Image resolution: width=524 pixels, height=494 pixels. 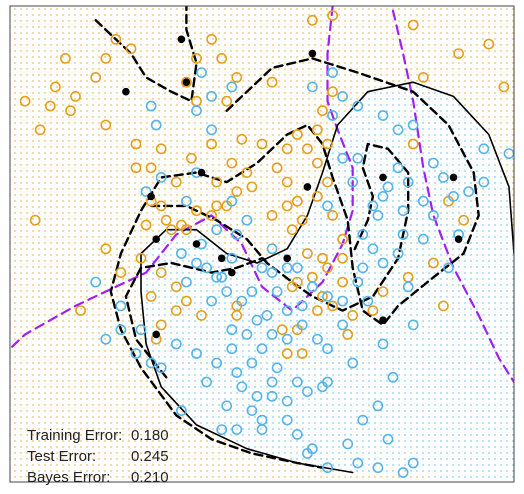 I want to click on test-error-label: Test Error:, so click(x=61, y=456).